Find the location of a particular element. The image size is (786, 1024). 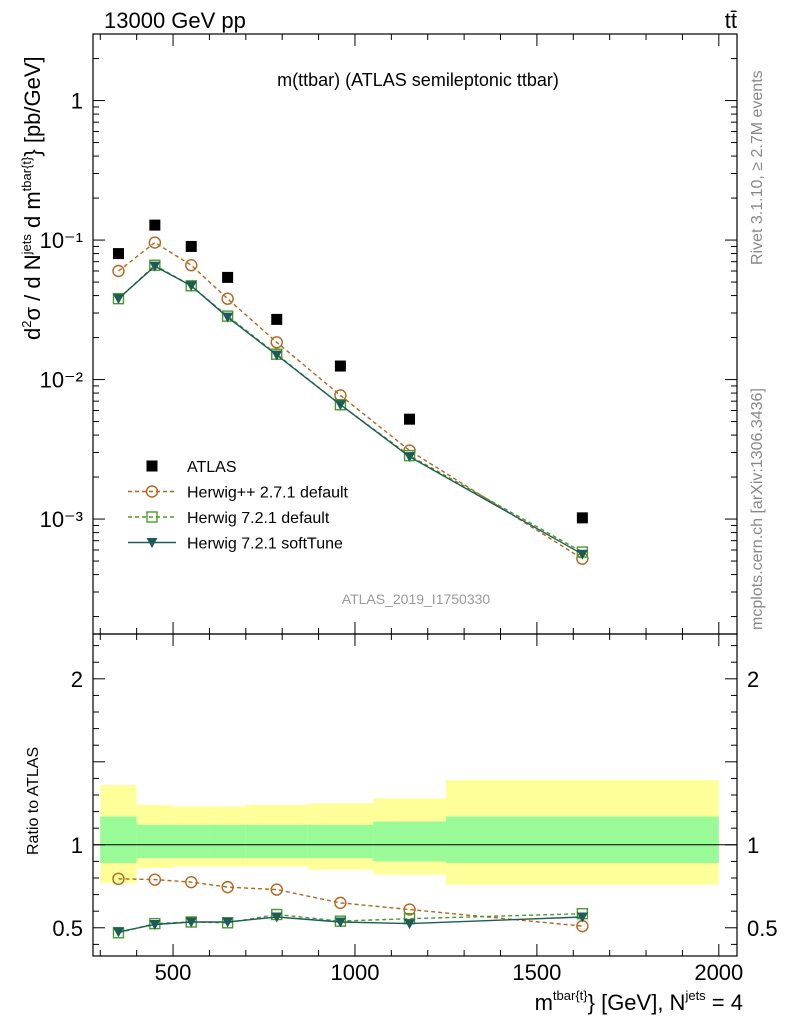

y-tick-label: 10⁻² is located at coordinates (61, 380).